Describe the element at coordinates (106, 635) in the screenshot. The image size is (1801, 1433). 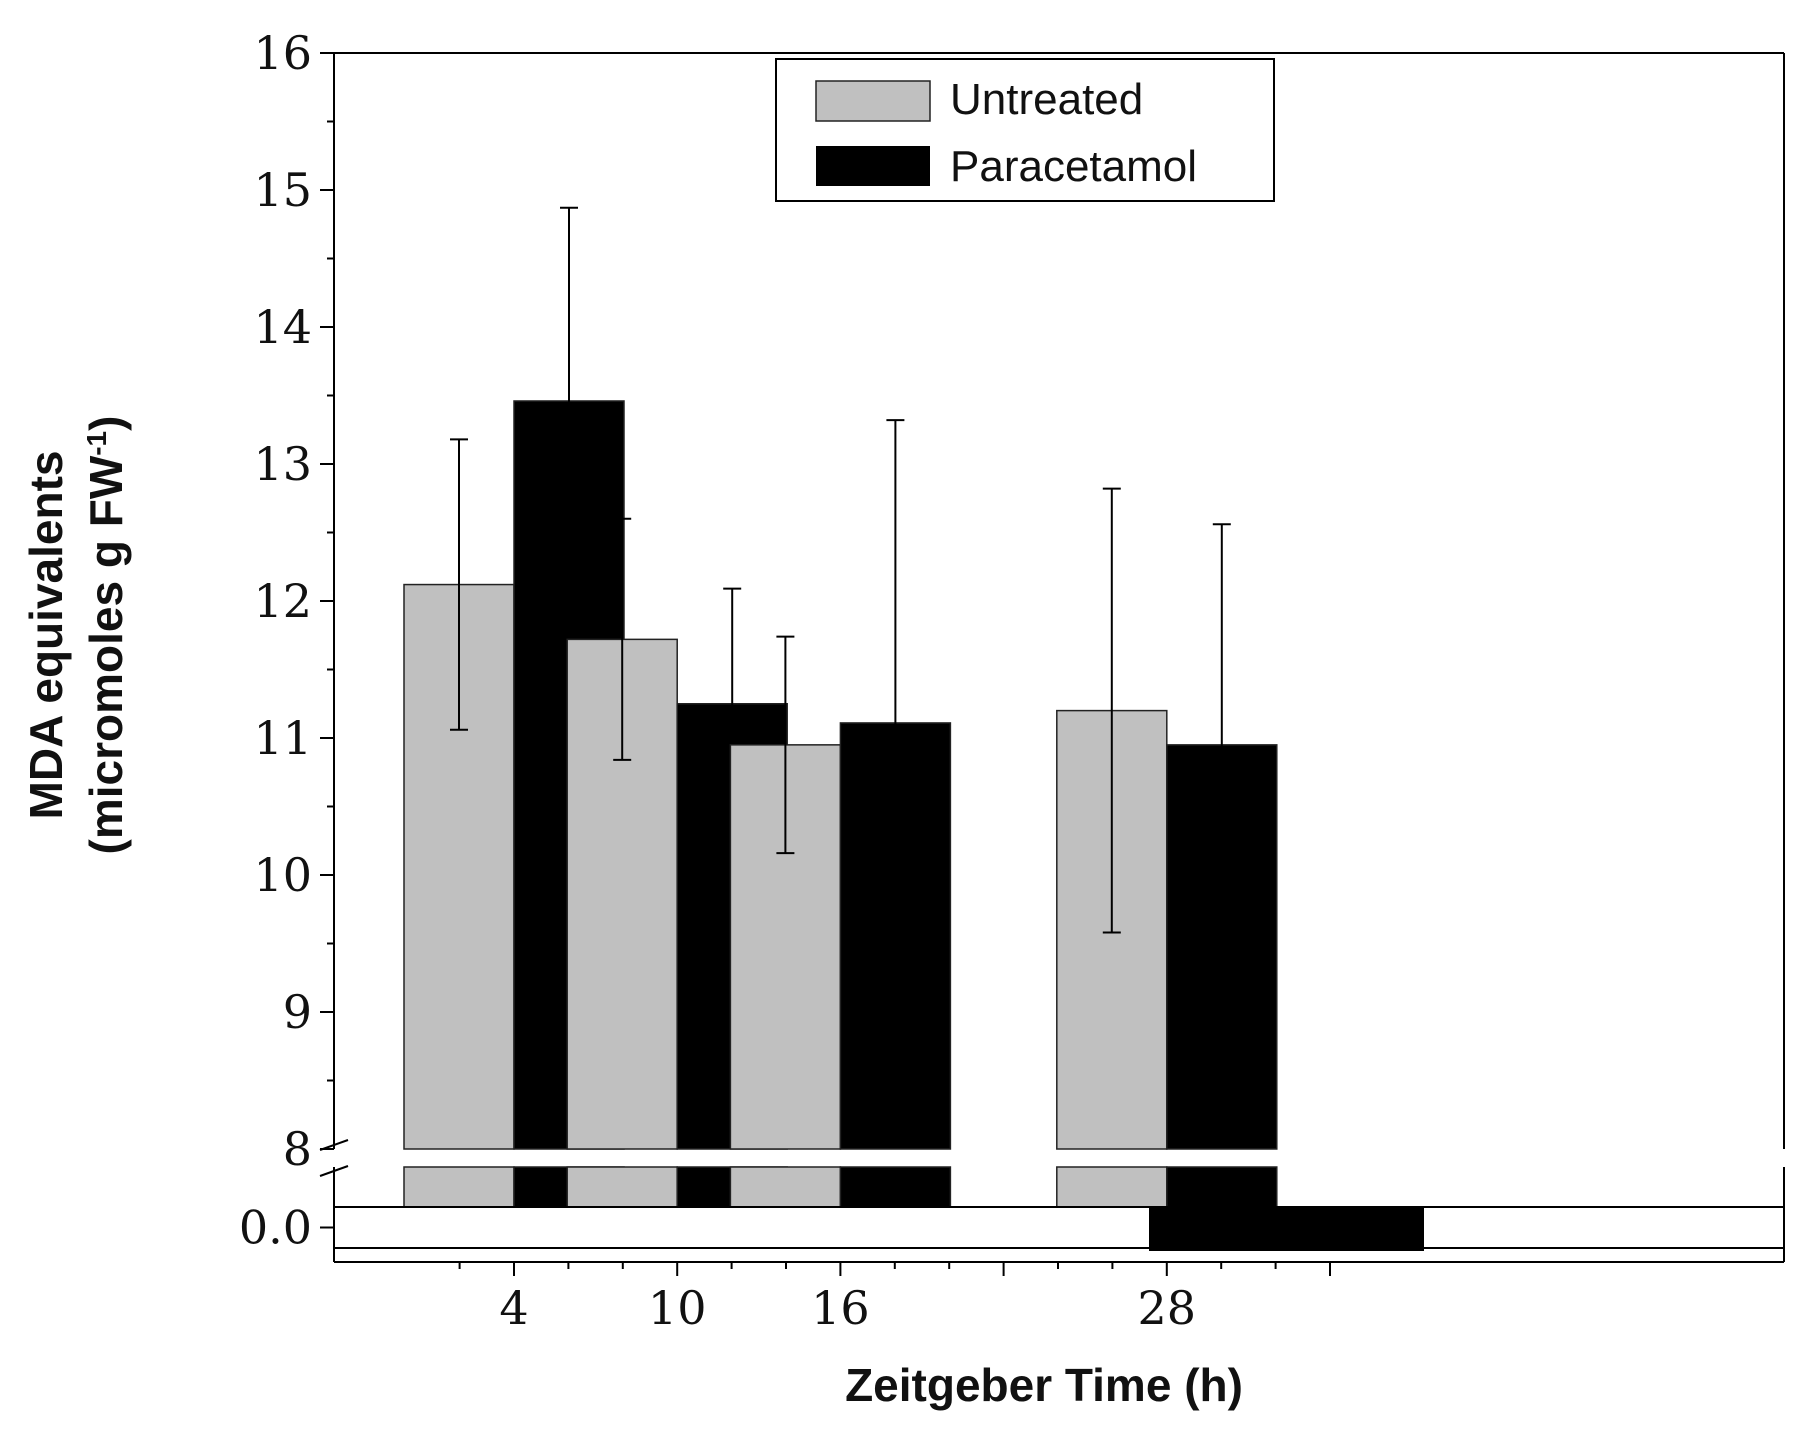
I see `y-axis-title-line2: (micromoles g FW-1)` at that location.